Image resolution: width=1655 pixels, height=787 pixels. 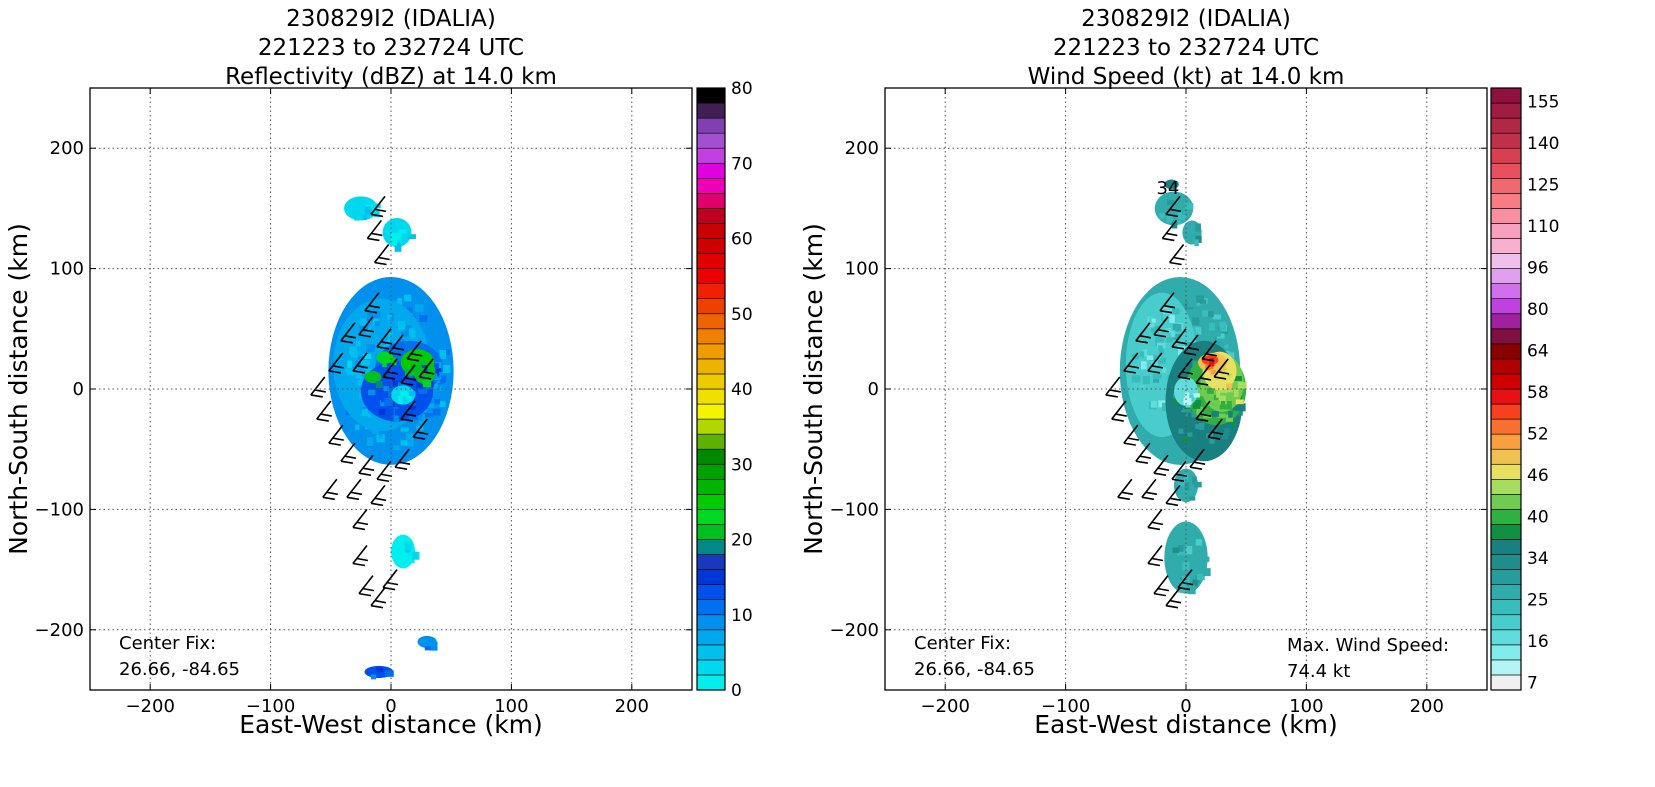 What do you see at coordinates (391, 77) in the screenshot?
I see `chart-title-line: Reflectivity (dBZ) at 14.0 km` at bounding box center [391, 77].